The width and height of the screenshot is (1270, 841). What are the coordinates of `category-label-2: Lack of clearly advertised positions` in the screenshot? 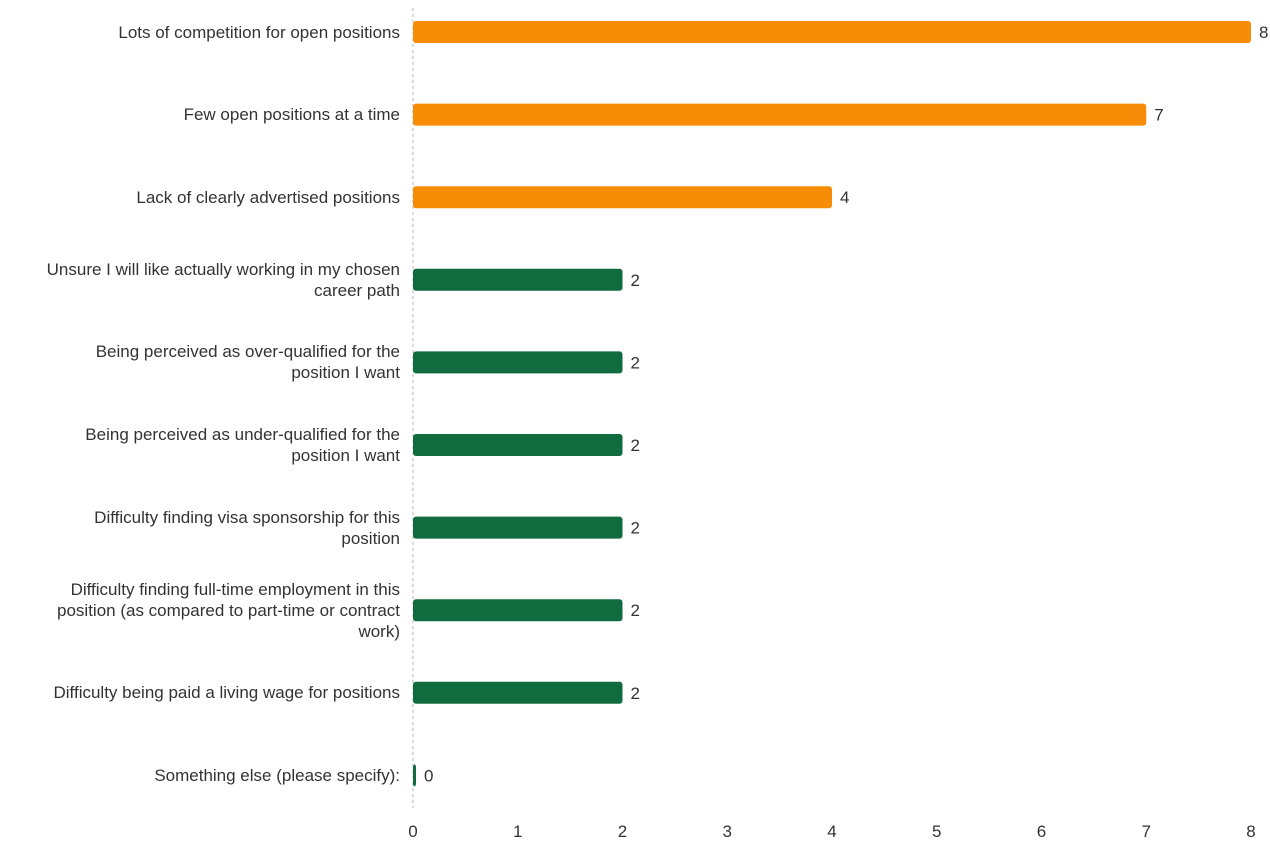 It's located at (200, 197).